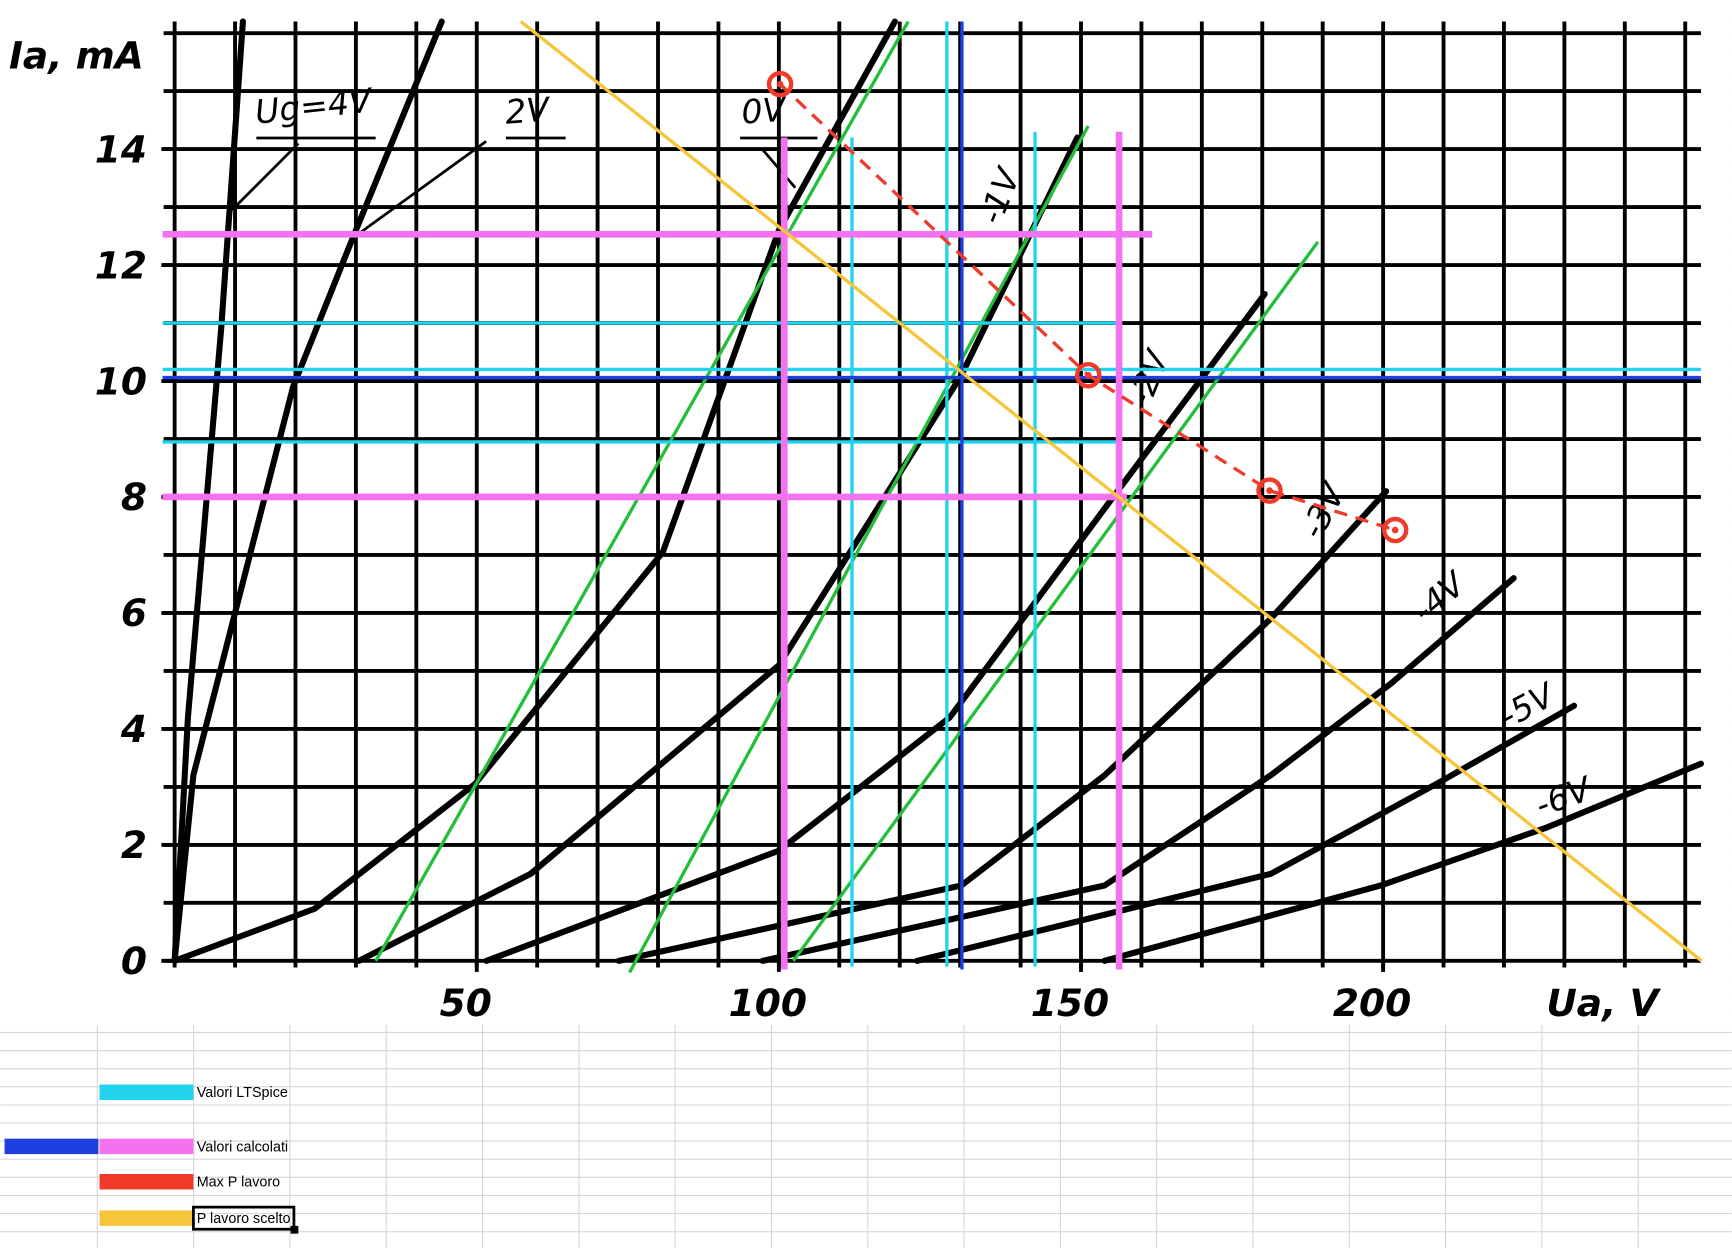 The height and width of the screenshot is (1248, 1732). Describe the element at coordinates (1087, 307) in the screenshot. I see `overlay-line` at that location.